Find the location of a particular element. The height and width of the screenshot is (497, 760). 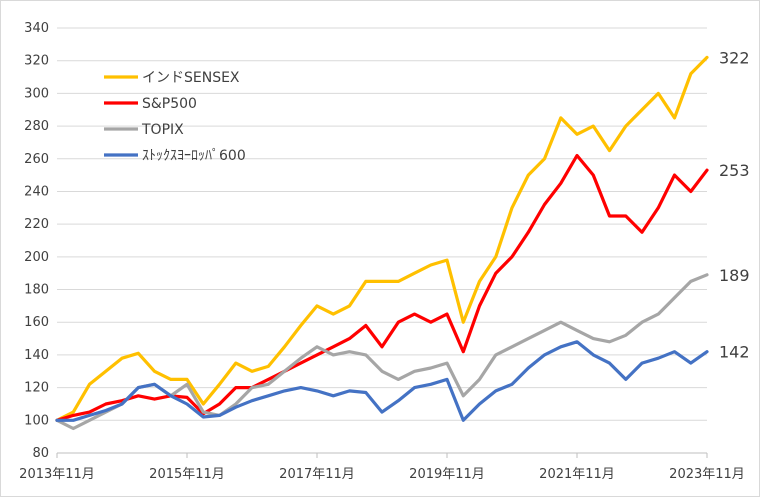

legend-label: ｽﾄｯｸｽﾖｰﾛｯﾊﾟ600 is located at coordinates (194, 156).